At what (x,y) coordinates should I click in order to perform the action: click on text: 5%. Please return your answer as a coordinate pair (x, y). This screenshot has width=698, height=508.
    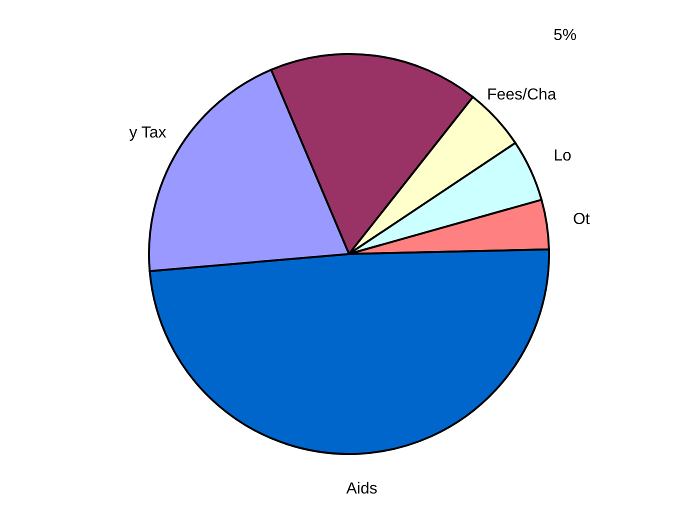
    Looking at the image, I should click on (565, 35).